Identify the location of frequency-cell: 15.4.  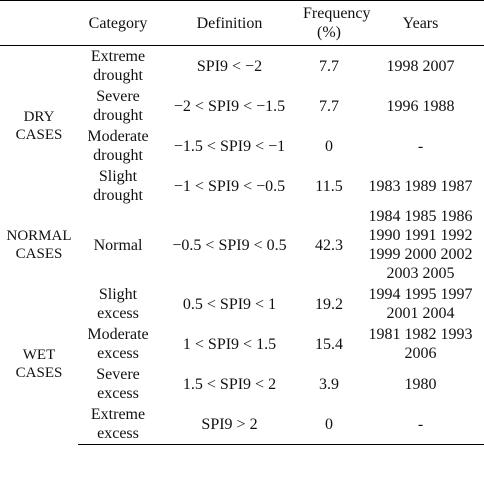
(329, 344).